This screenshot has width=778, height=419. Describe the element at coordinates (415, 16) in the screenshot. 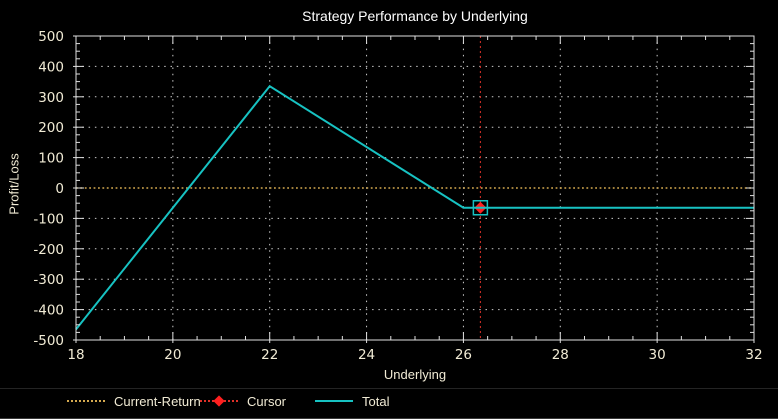

I see `chart-title: Strategy Performance by Underlying` at that location.